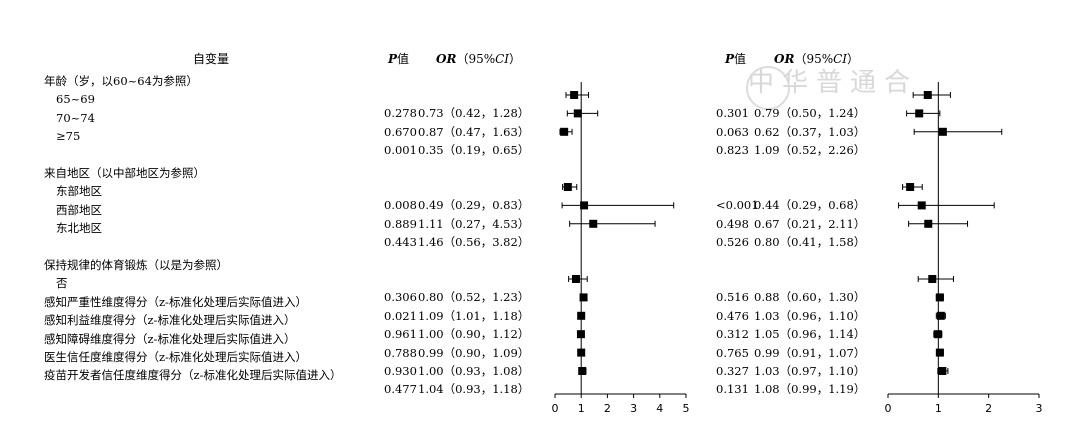 The image size is (1074, 429). I want to click on p-value-right: <0.001, so click(737, 205).